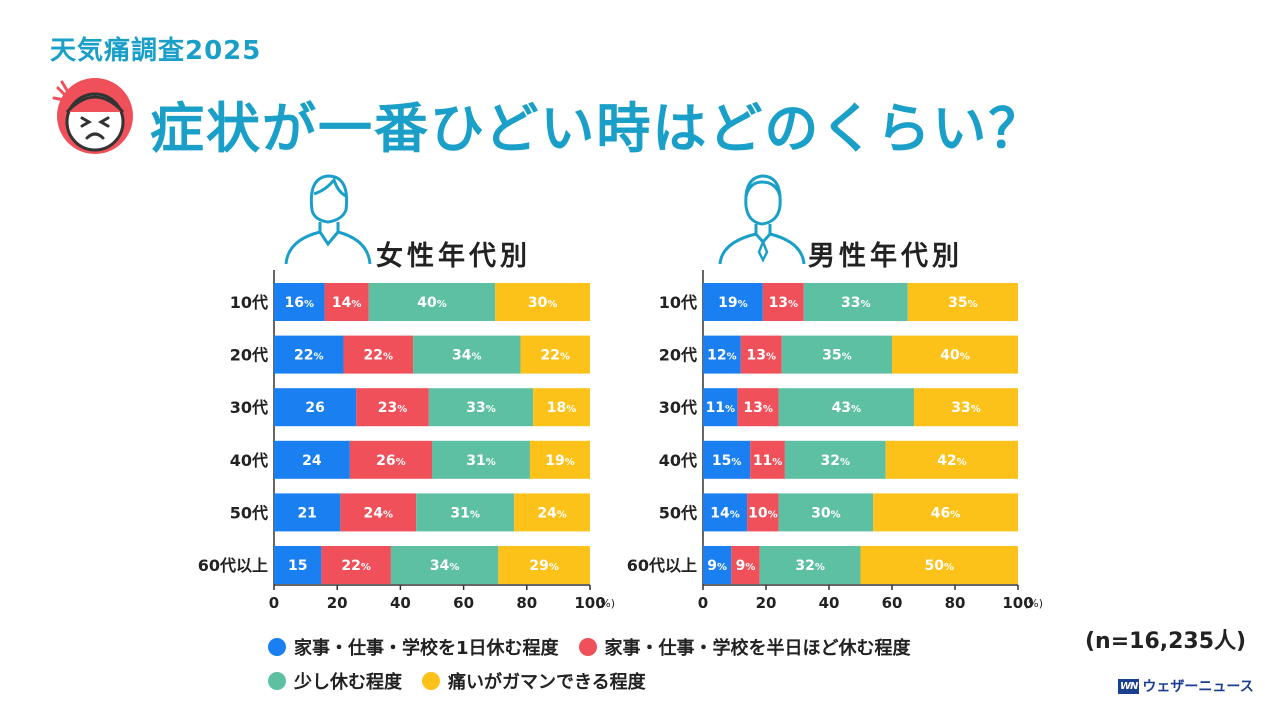  I want to click on male-data-label: 14%, so click(725, 513).